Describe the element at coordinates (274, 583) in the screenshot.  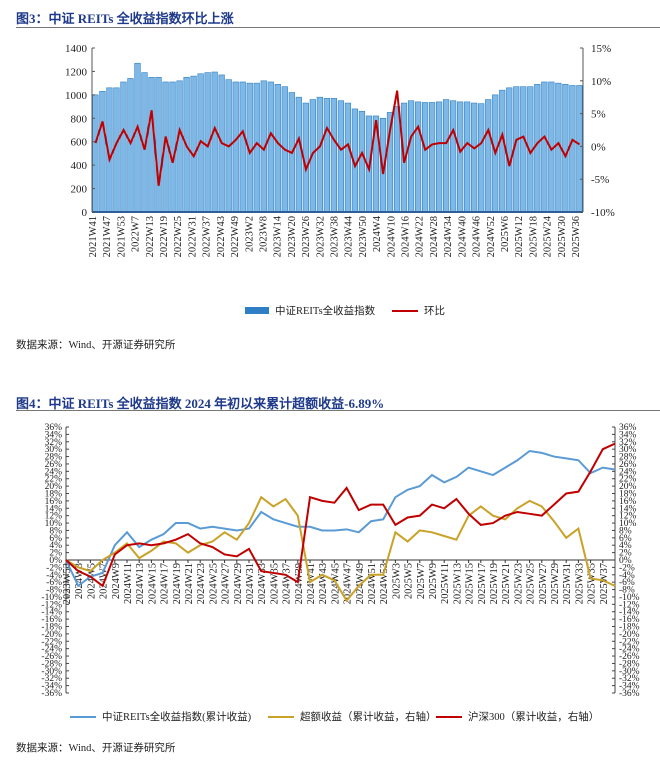
I see `x-tick-label: 2024W35` at that location.